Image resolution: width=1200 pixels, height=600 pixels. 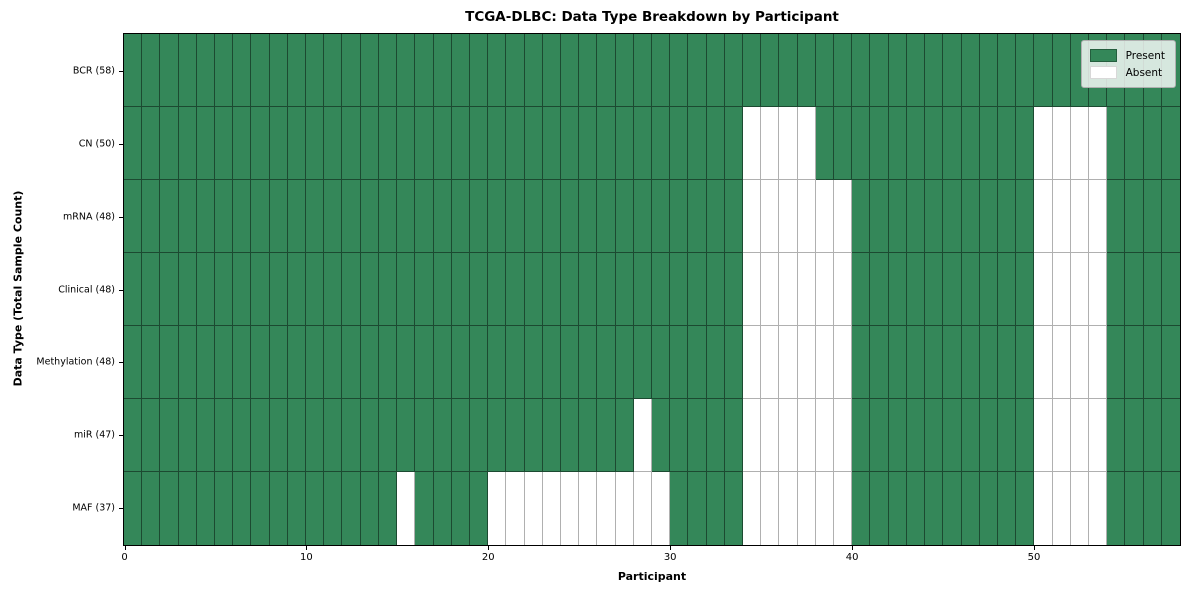 What do you see at coordinates (1127, 72) in the screenshot?
I see `legend-item-absent: Absent` at bounding box center [1127, 72].